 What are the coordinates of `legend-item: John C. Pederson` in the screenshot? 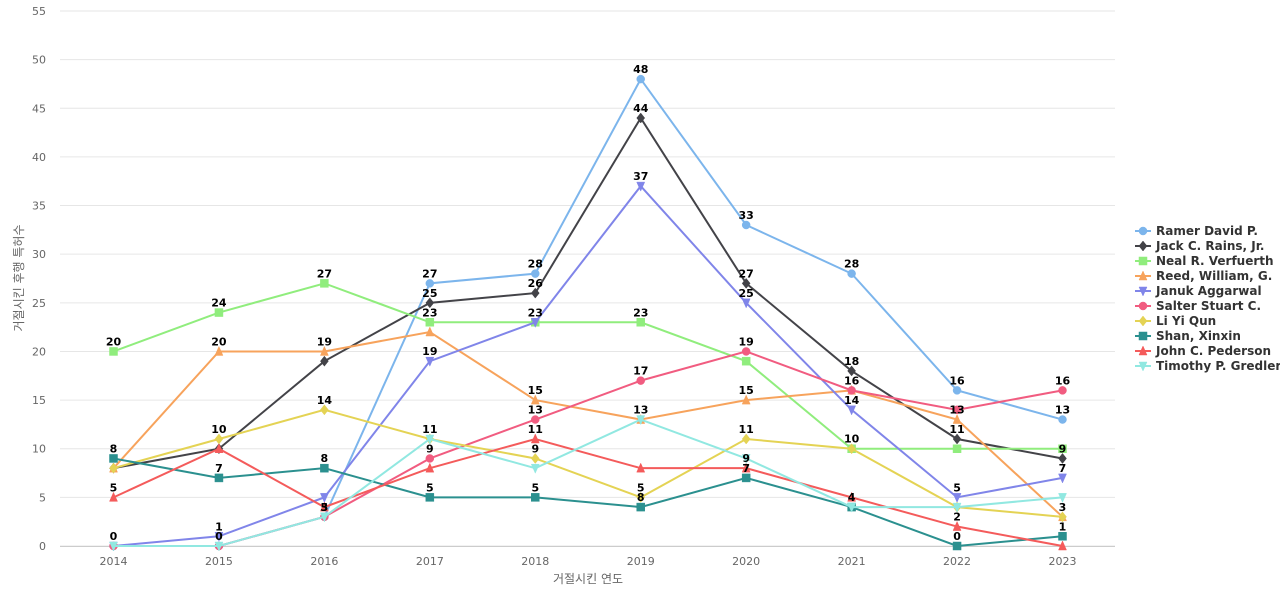 It's located at (1203, 351).